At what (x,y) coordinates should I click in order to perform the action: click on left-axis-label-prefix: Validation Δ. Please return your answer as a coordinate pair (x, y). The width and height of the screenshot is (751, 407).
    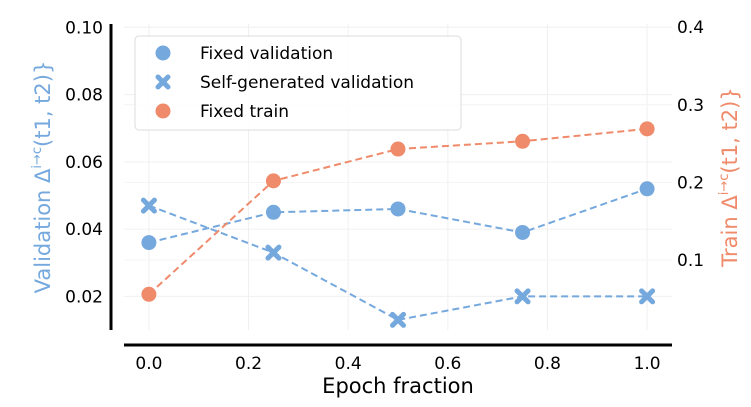
    Looking at the image, I should click on (43, 230).